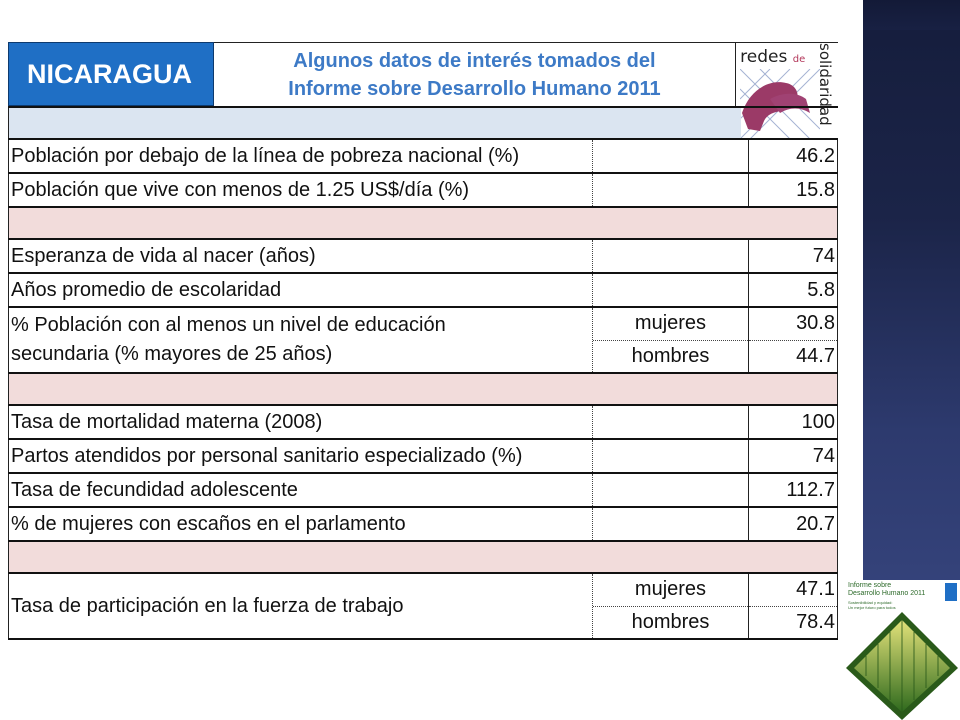  I want to click on row-value: 100, so click(793, 422).